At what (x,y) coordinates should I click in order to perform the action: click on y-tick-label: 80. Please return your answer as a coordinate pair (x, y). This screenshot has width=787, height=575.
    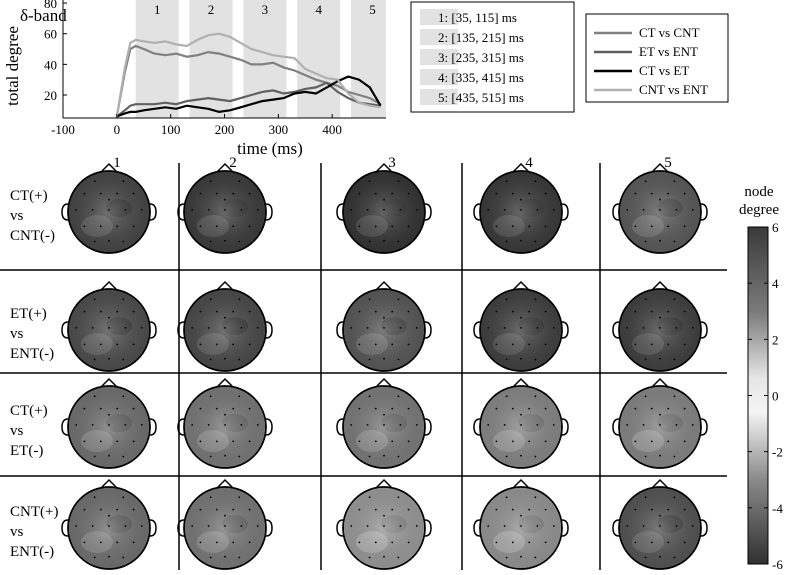
    Looking at the image, I should click on (50, 5).